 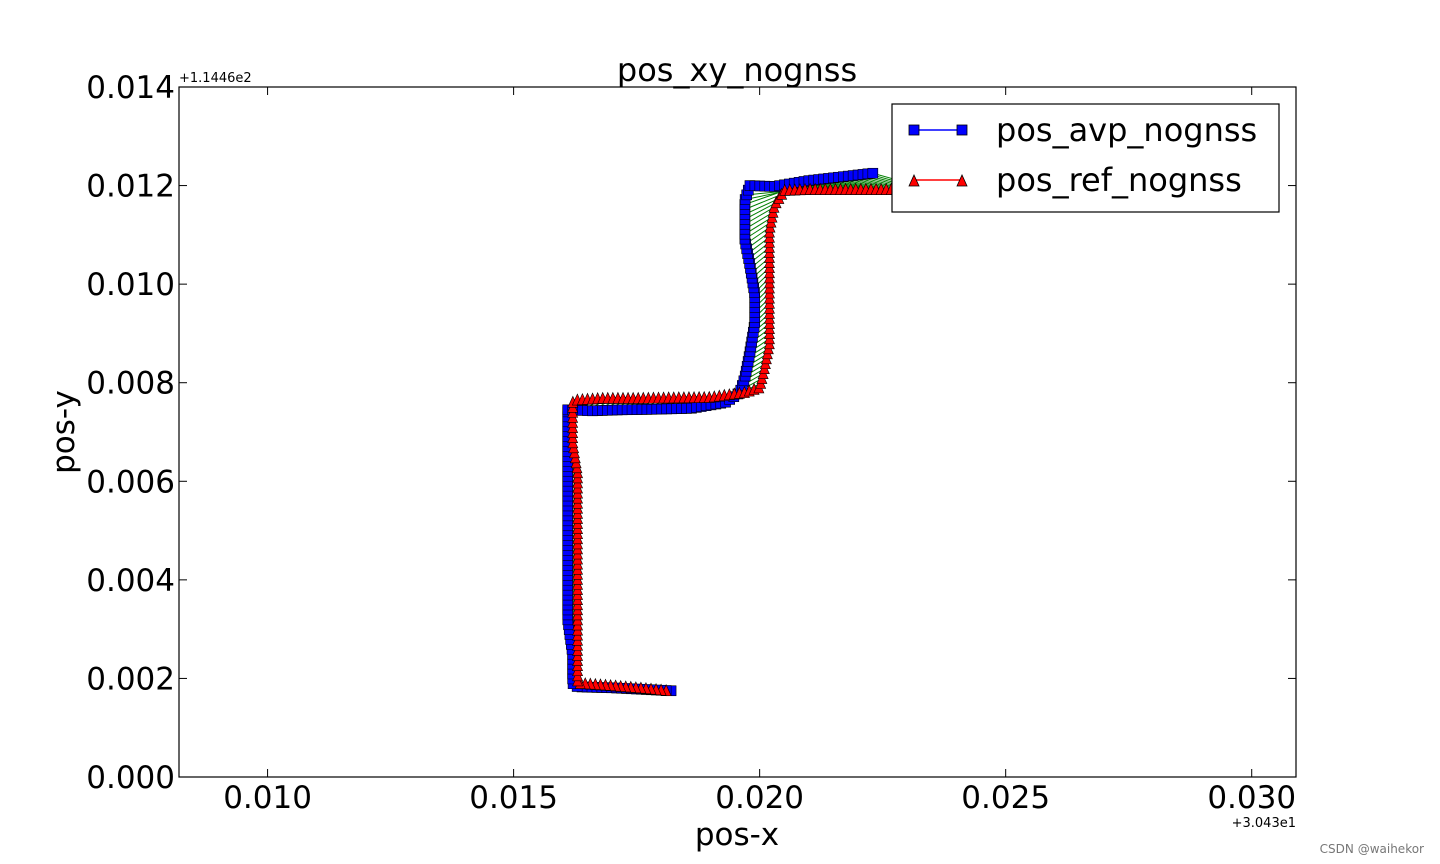 What do you see at coordinates (962, 130) in the screenshot?
I see `legend-marker-avp-right` at bounding box center [962, 130].